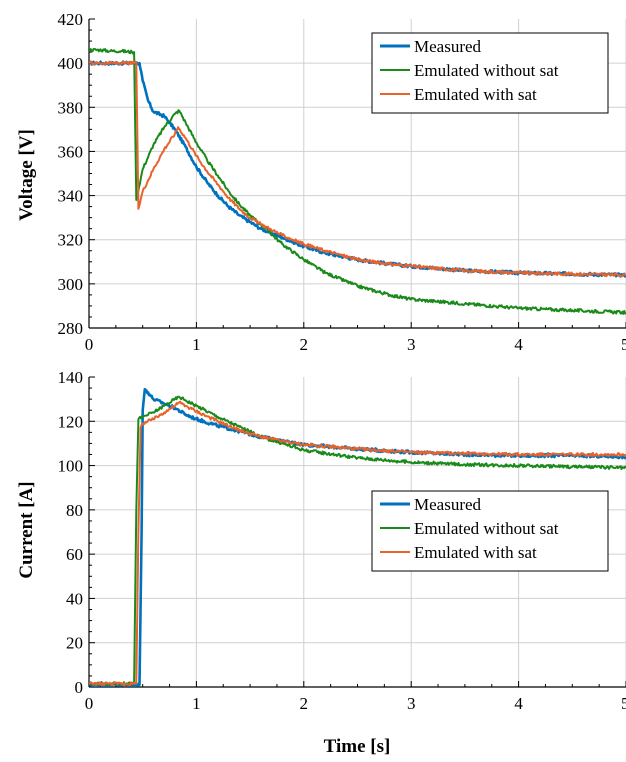 The image size is (626, 762). I want to click on current-y-tick-label: 0, so click(79, 687).